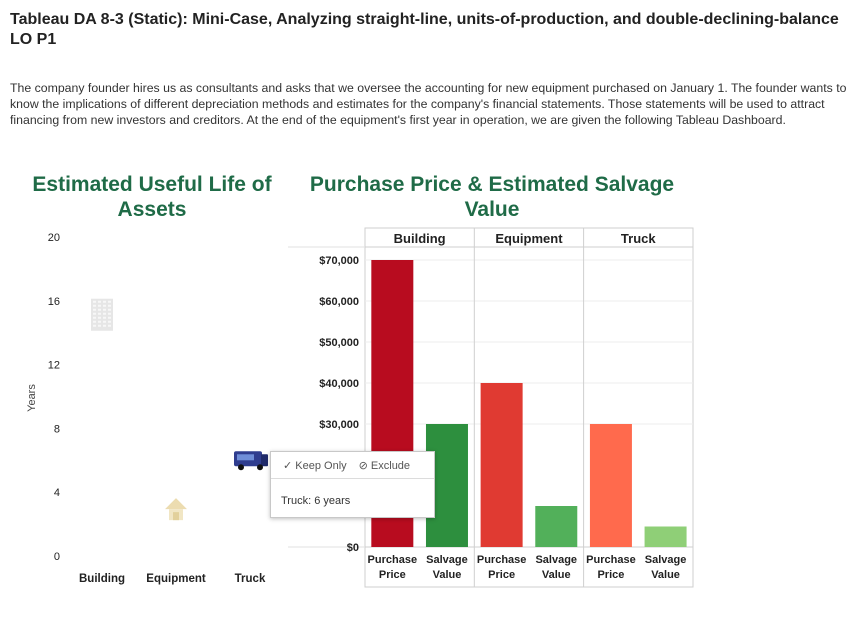  What do you see at coordinates (32, 398) in the screenshot?
I see `y-axis-label: Years` at bounding box center [32, 398].